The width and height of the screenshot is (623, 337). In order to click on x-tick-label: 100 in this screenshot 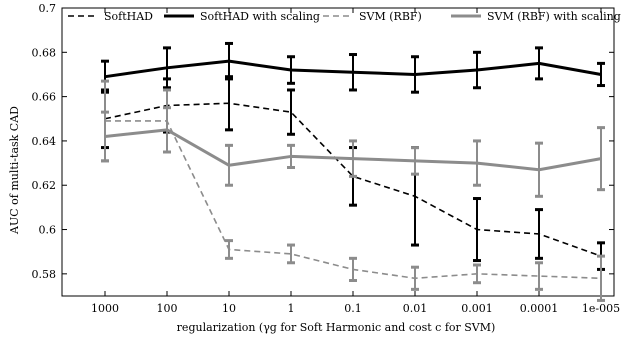, I will do `click(167, 308)`.